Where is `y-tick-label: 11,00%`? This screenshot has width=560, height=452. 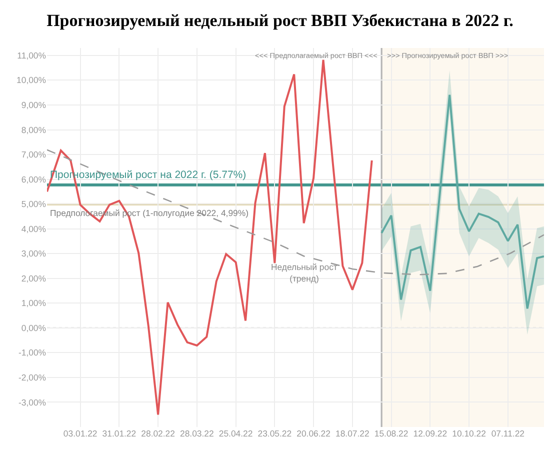
y-tick-label: 11,00% is located at coordinates (31, 55).